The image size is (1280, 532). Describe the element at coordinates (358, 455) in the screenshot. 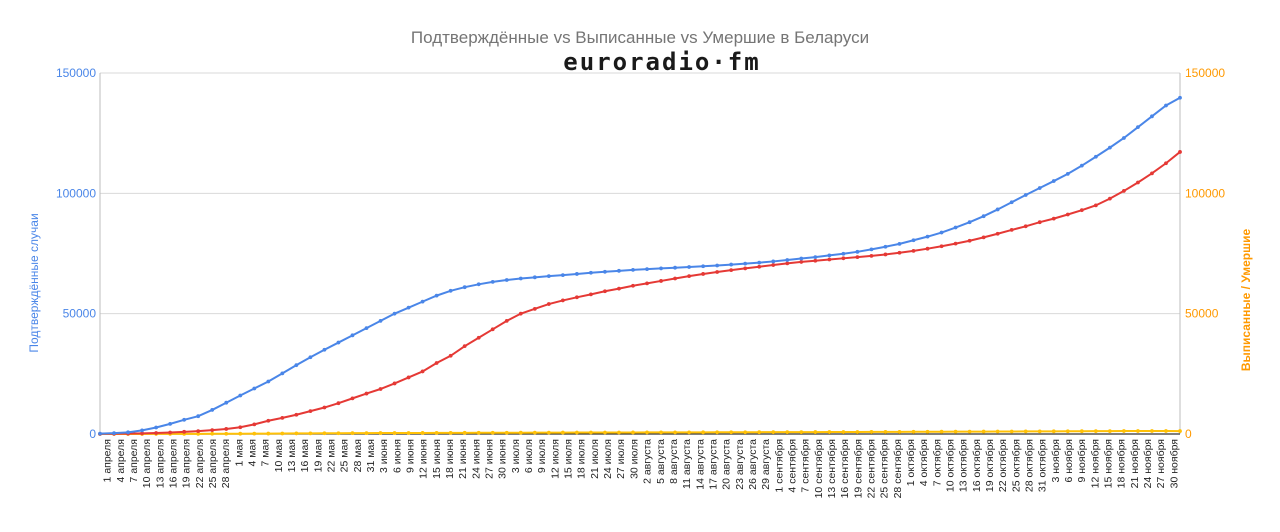

I see `x-tick-label: 28 мая` at that location.